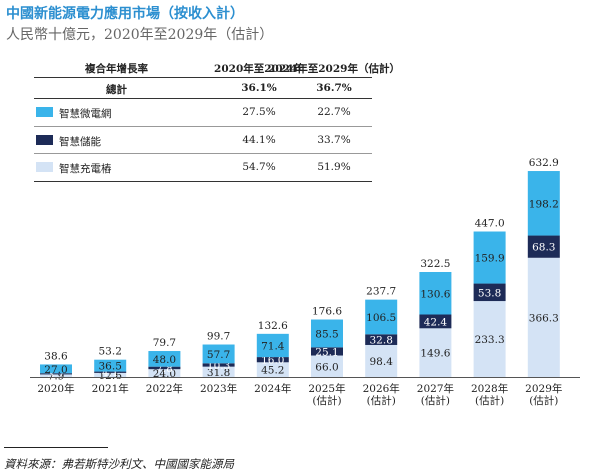  What do you see at coordinates (164, 388) in the screenshot?
I see `x-tick-label: 2022年` at bounding box center [164, 388].